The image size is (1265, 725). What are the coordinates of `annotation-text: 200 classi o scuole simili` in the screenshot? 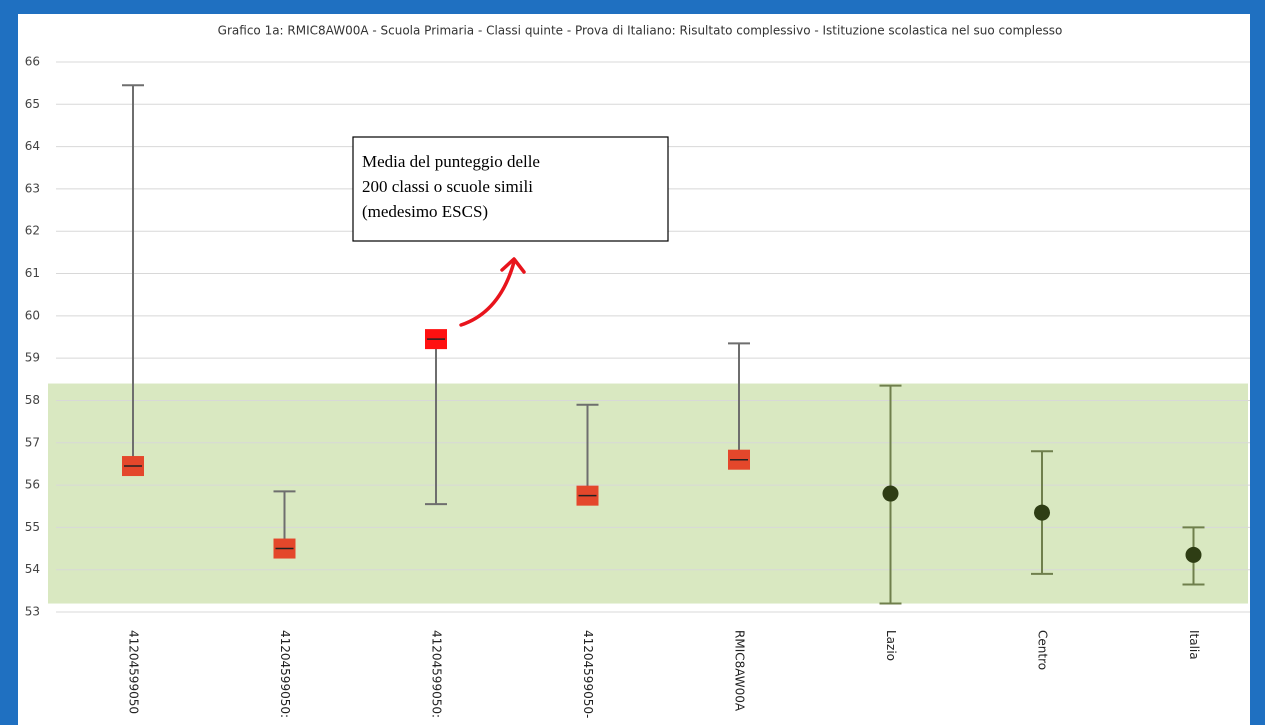 It's located at (447, 186).